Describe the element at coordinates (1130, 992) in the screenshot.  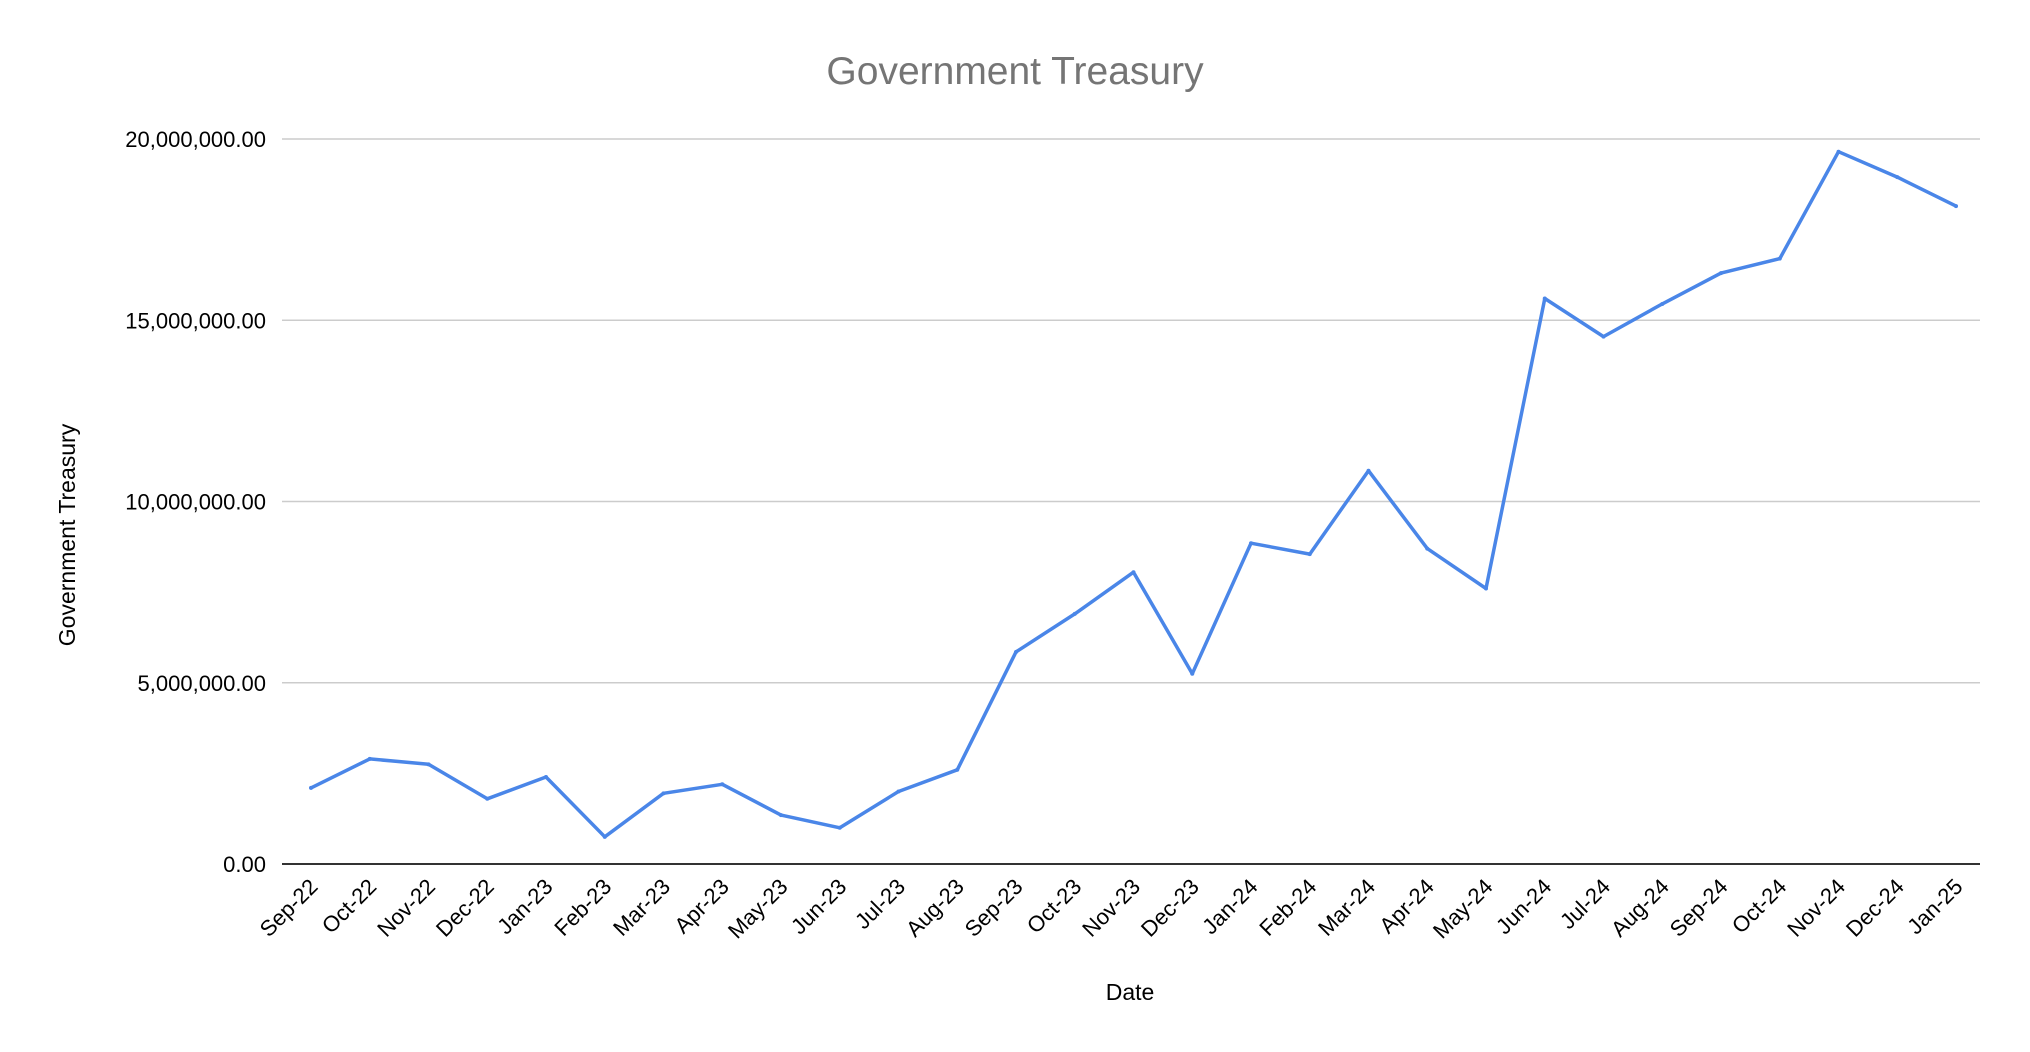
I see `x-axis-title: Date` at that location.